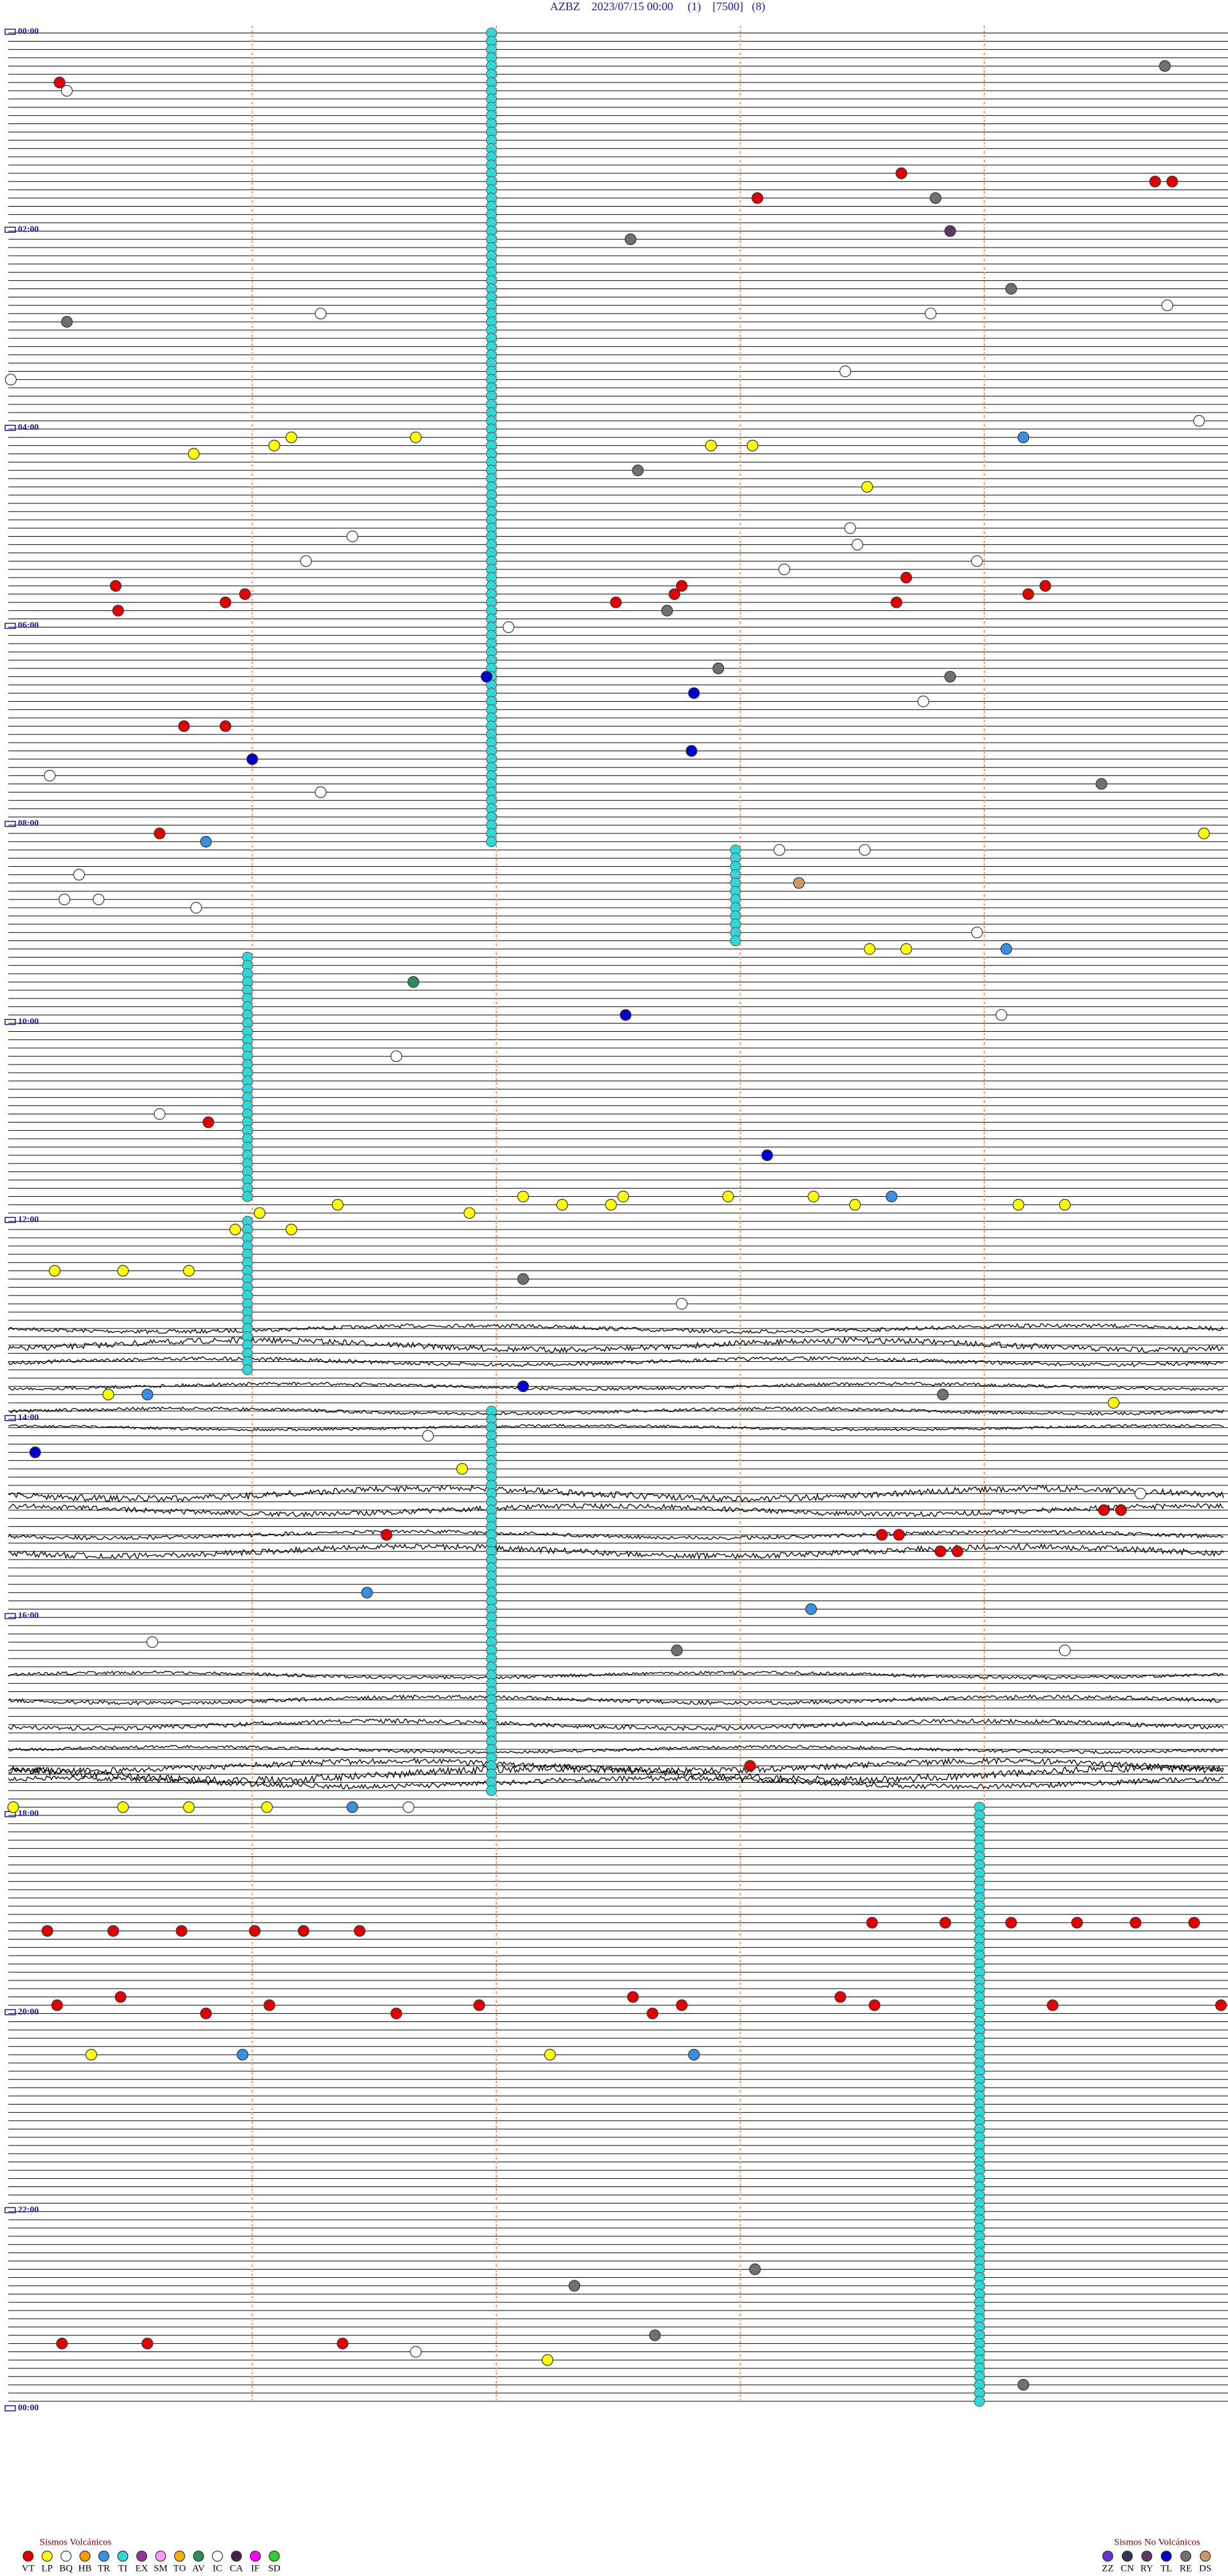 This screenshot has height=2576, width=1228. I want to click on legend-code: TO, so click(179, 2568).